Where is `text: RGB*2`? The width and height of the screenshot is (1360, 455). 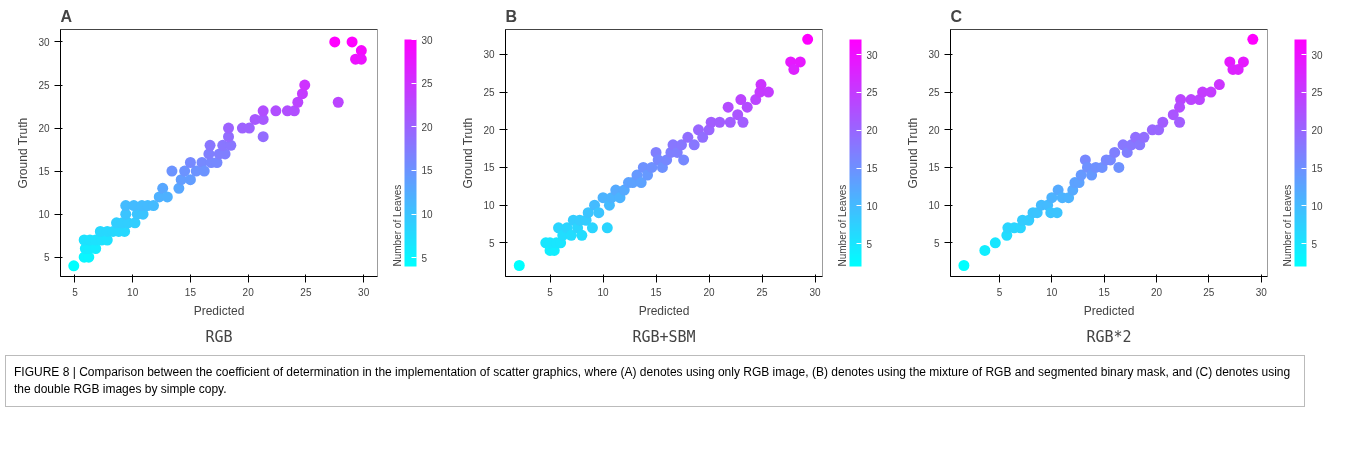
text: RGB*2 is located at coordinates (1109, 336).